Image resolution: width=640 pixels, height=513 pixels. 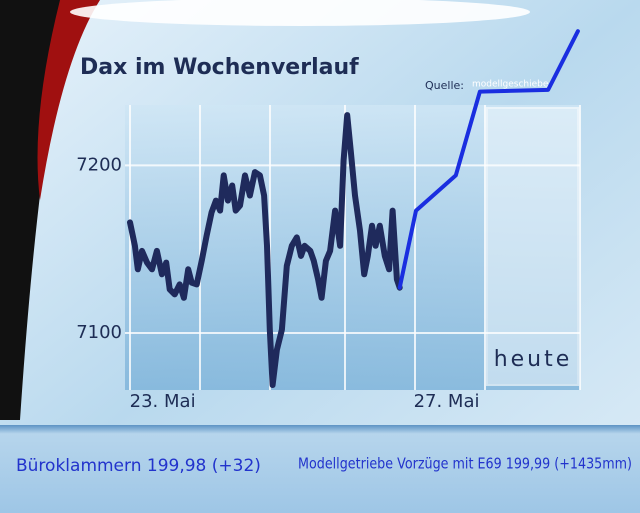 I want to click on x-tick-label: 23. Mai, so click(x=163, y=401).